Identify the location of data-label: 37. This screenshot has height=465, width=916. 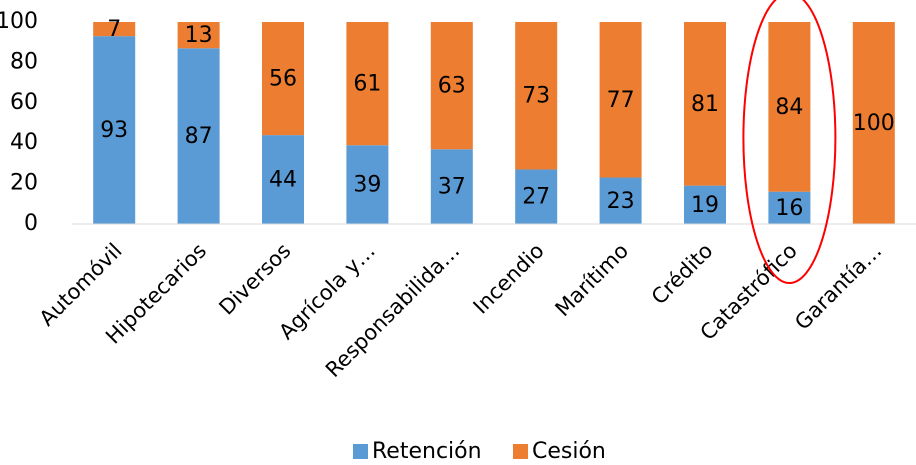
(452, 187).